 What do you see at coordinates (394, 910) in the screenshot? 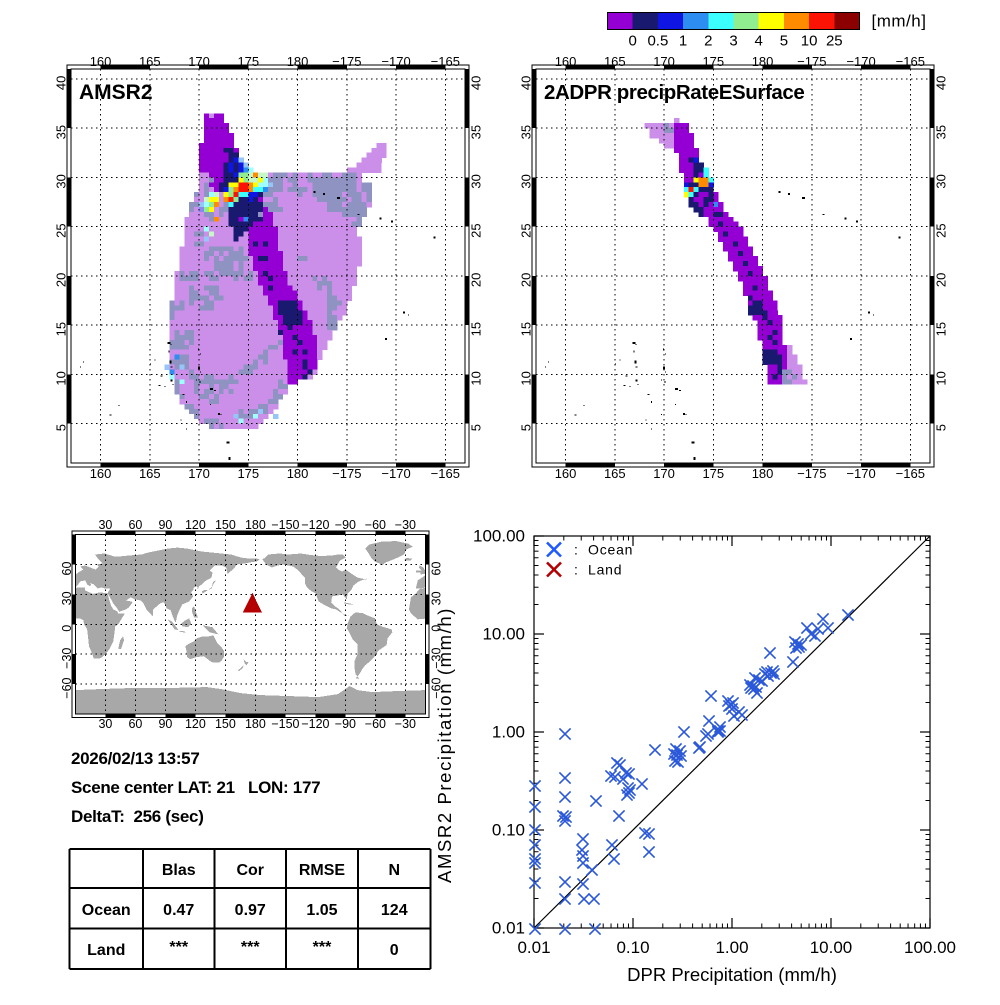
I see `svg-text: 124` at bounding box center [394, 910].